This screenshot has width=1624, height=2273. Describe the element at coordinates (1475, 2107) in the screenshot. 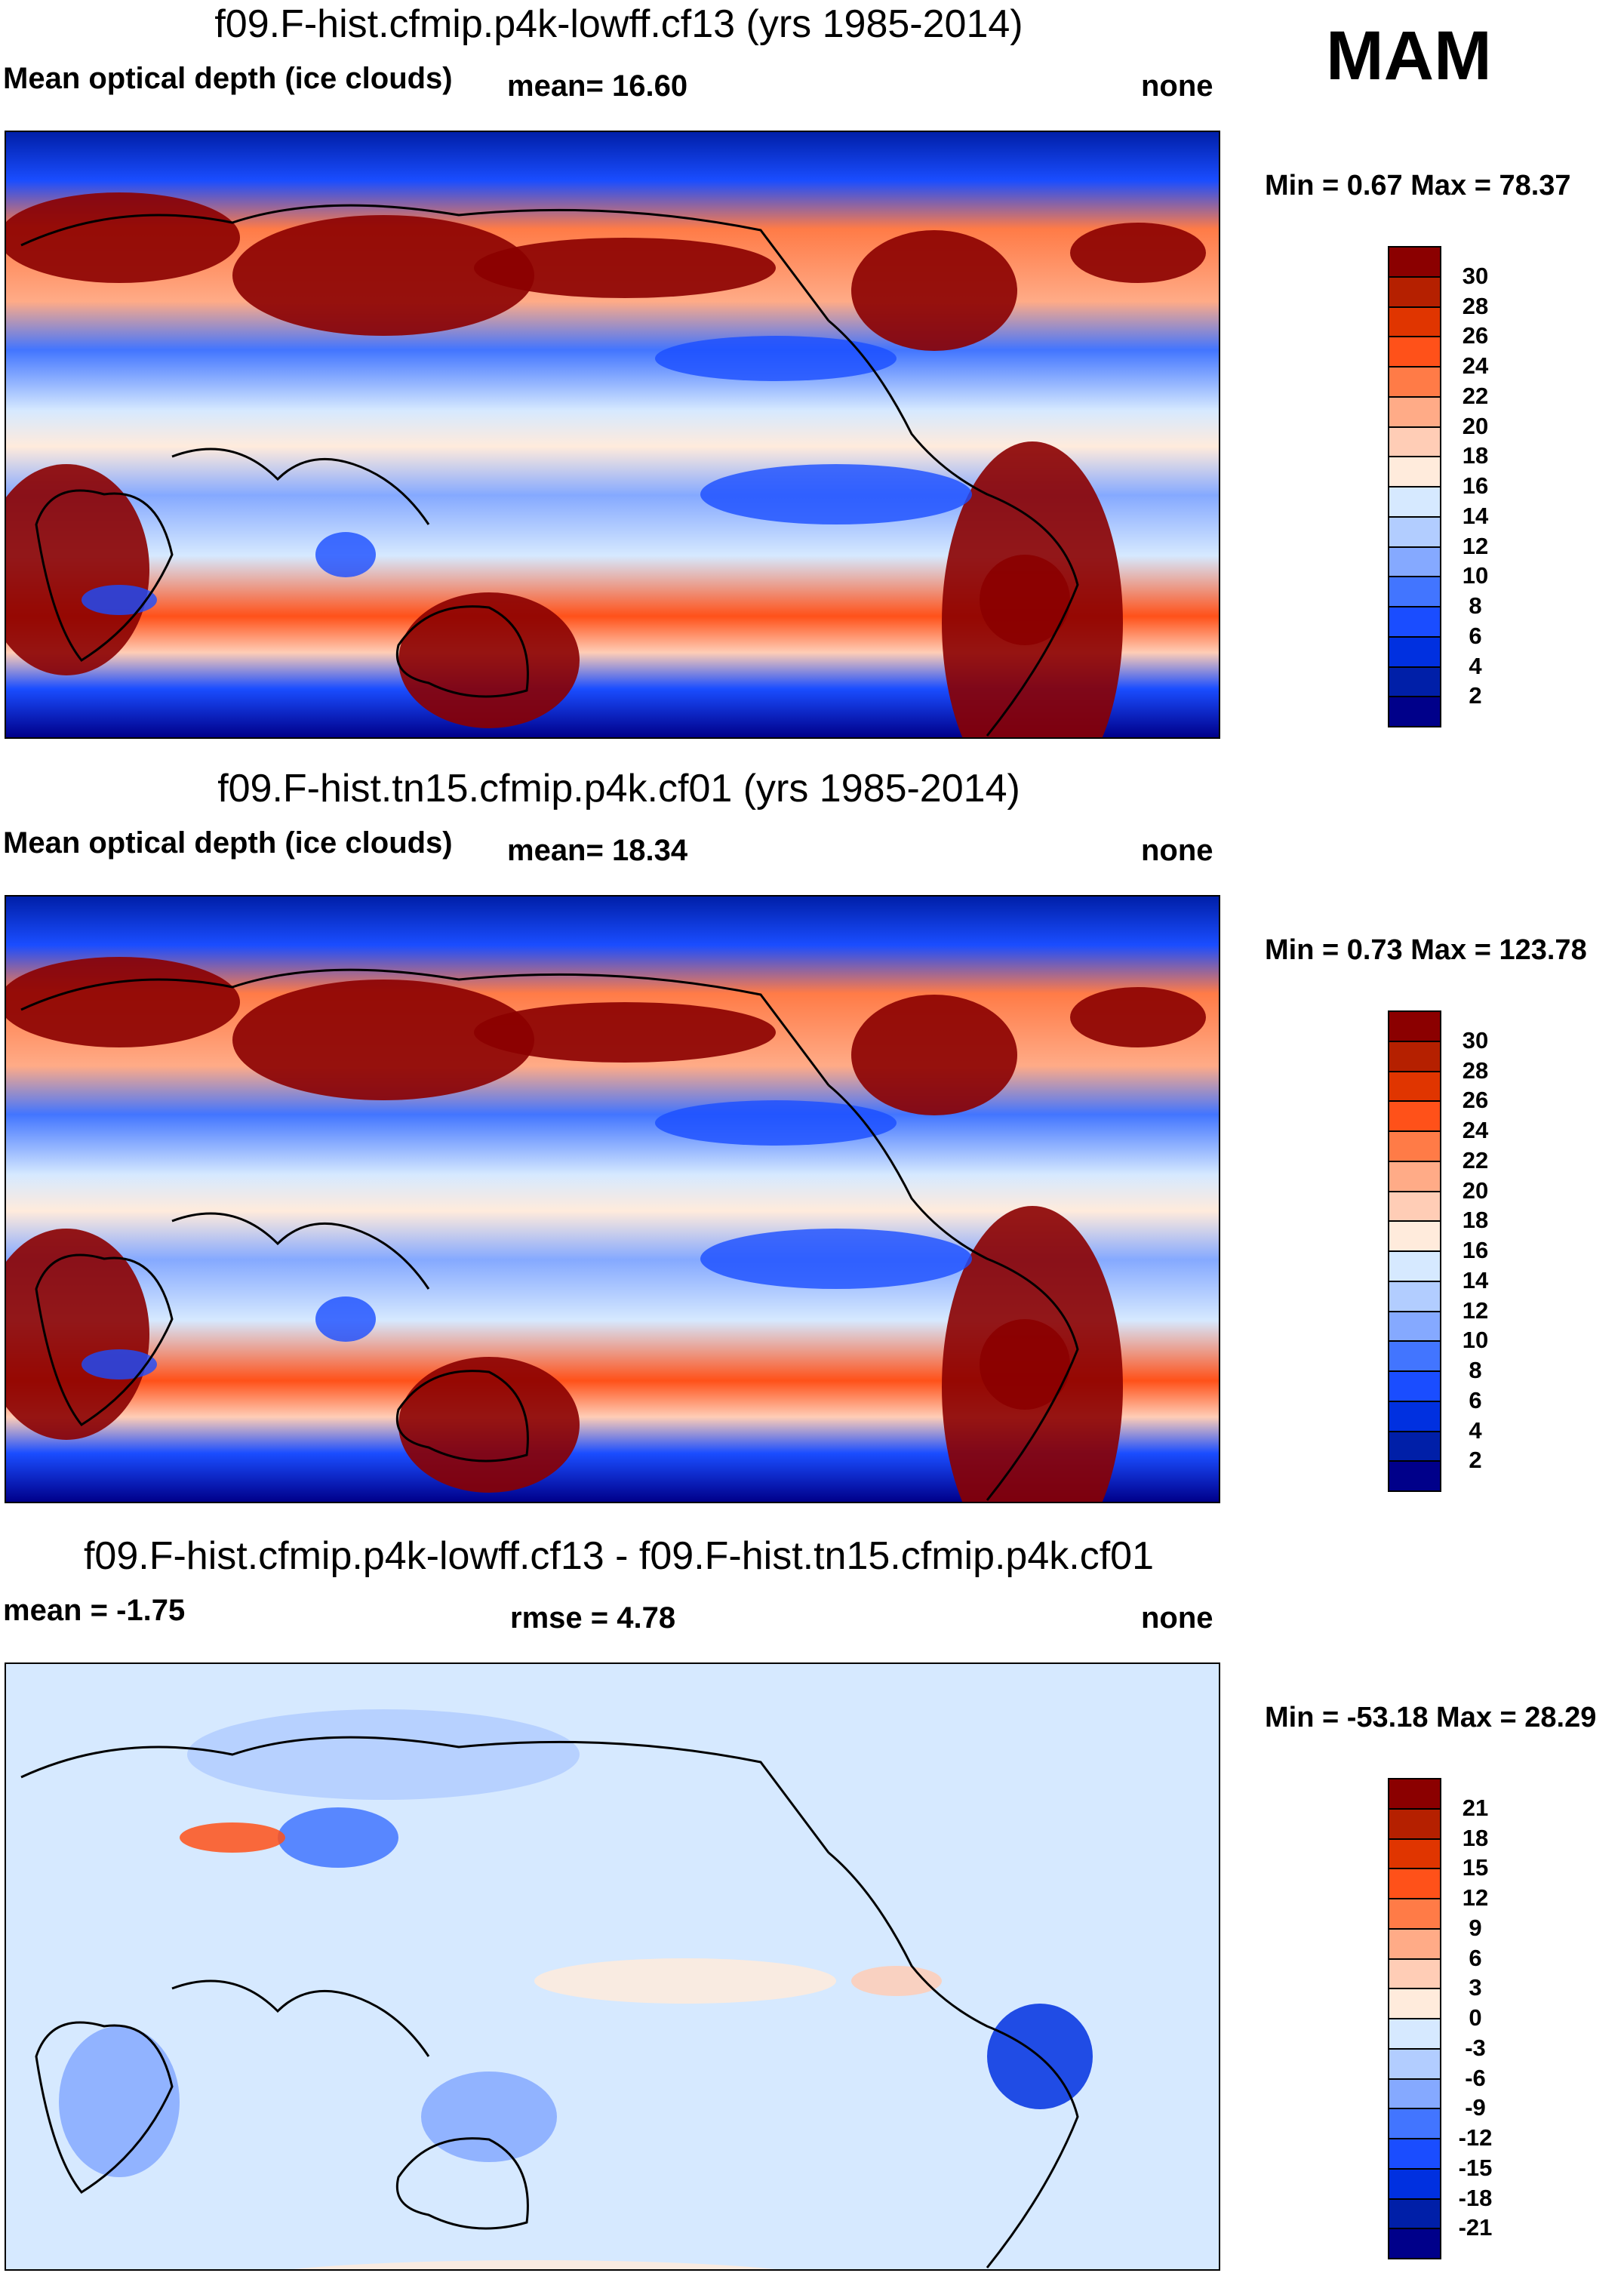

I see `colorbar-tick-label: -9` at that location.